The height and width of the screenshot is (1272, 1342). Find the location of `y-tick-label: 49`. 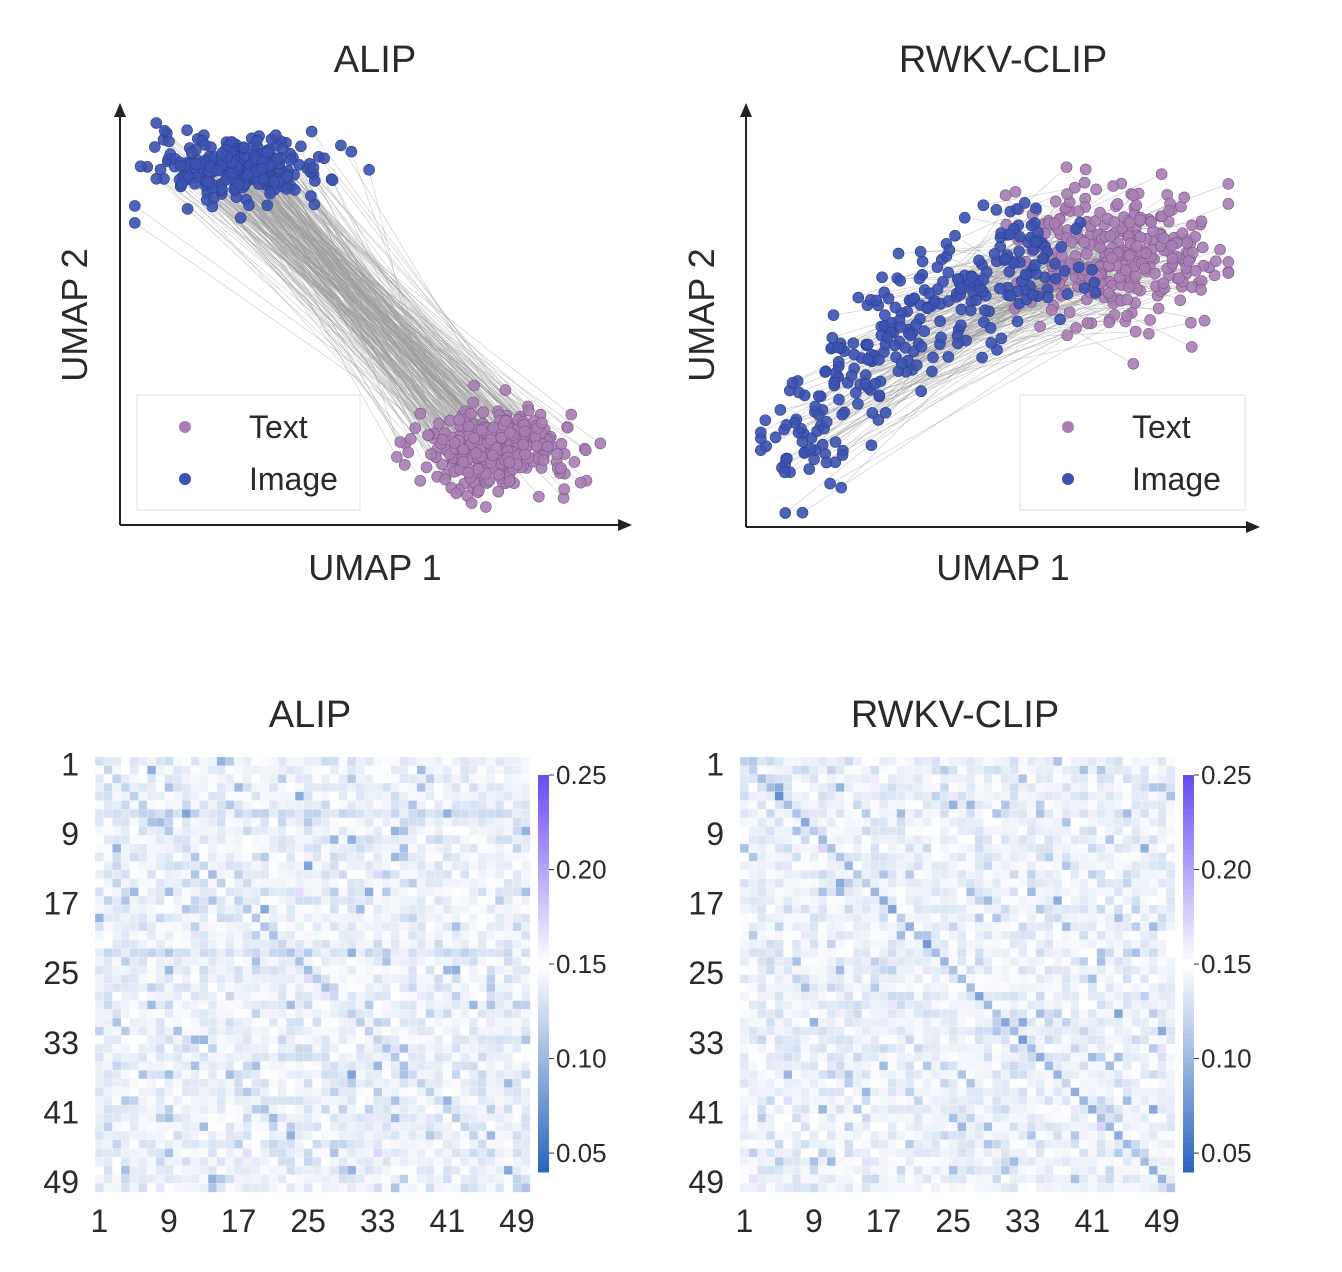

y-tick-label: 49 is located at coordinates (61, 1182).